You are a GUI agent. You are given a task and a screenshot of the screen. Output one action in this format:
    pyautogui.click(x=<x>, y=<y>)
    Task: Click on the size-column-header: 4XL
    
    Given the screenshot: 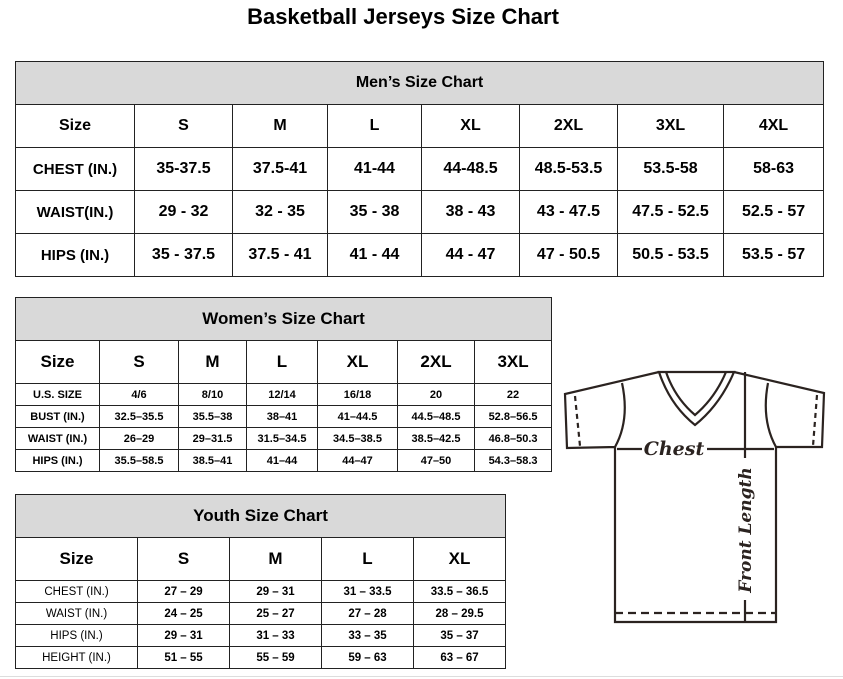 What is the action you would take?
    pyautogui.click(x=773, y=126)
    